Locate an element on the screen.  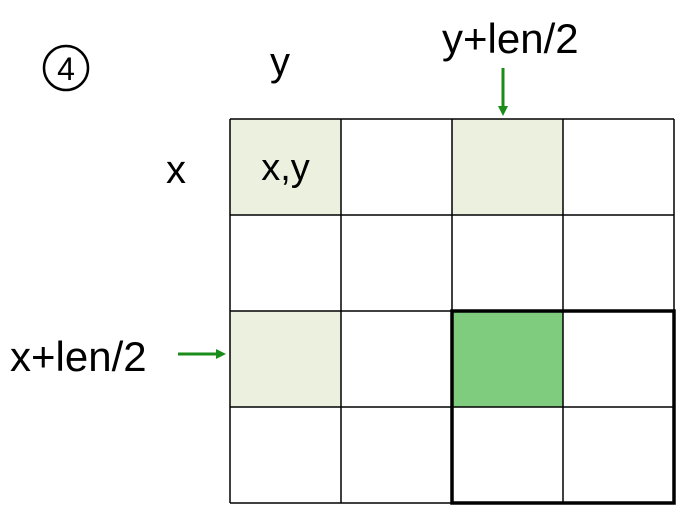
row-label-x: x is located at coordinates (176, 170).